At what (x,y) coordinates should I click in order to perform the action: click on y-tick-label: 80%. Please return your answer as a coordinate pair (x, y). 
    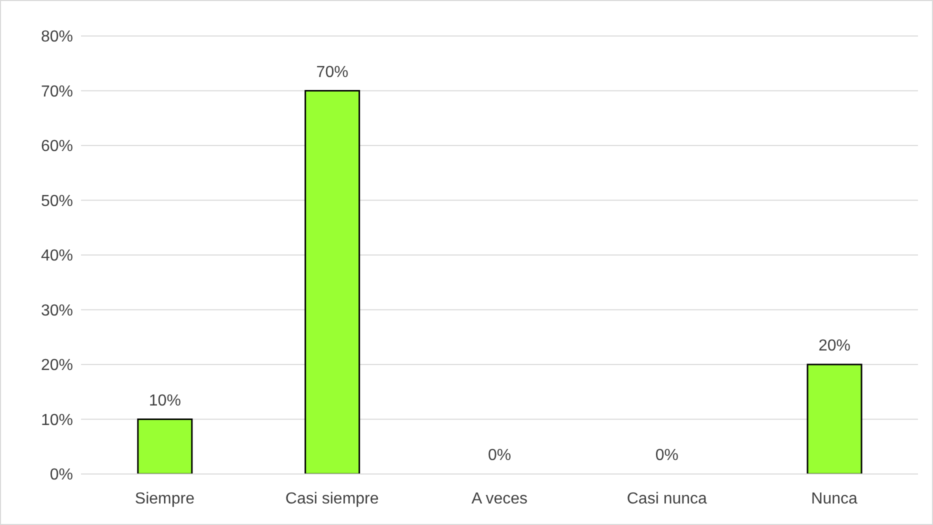
    Looking at the image, I should click on (56, 37).